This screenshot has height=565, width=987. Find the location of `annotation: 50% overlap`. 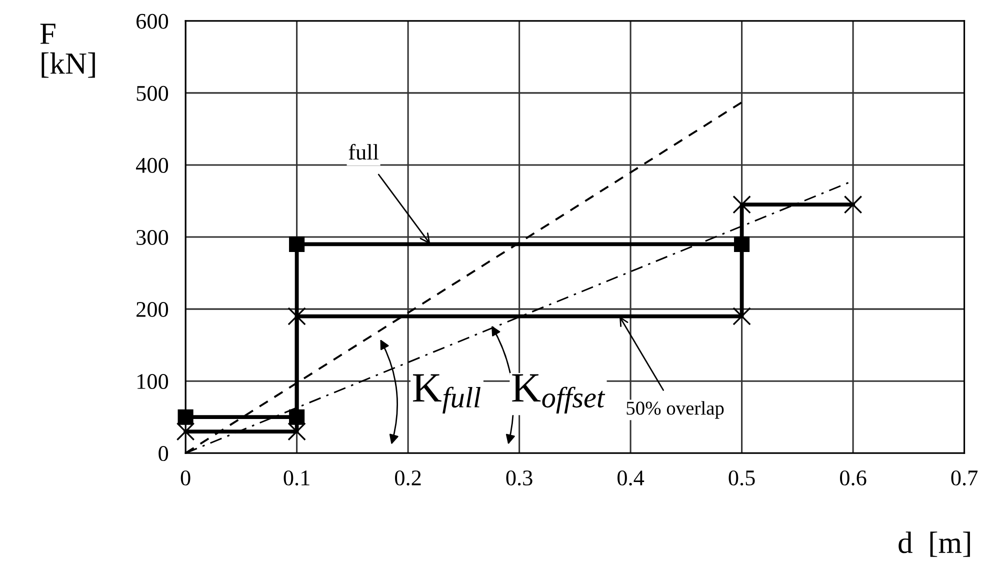

annotation: 50% overlap is located at coordinates (675, 410).